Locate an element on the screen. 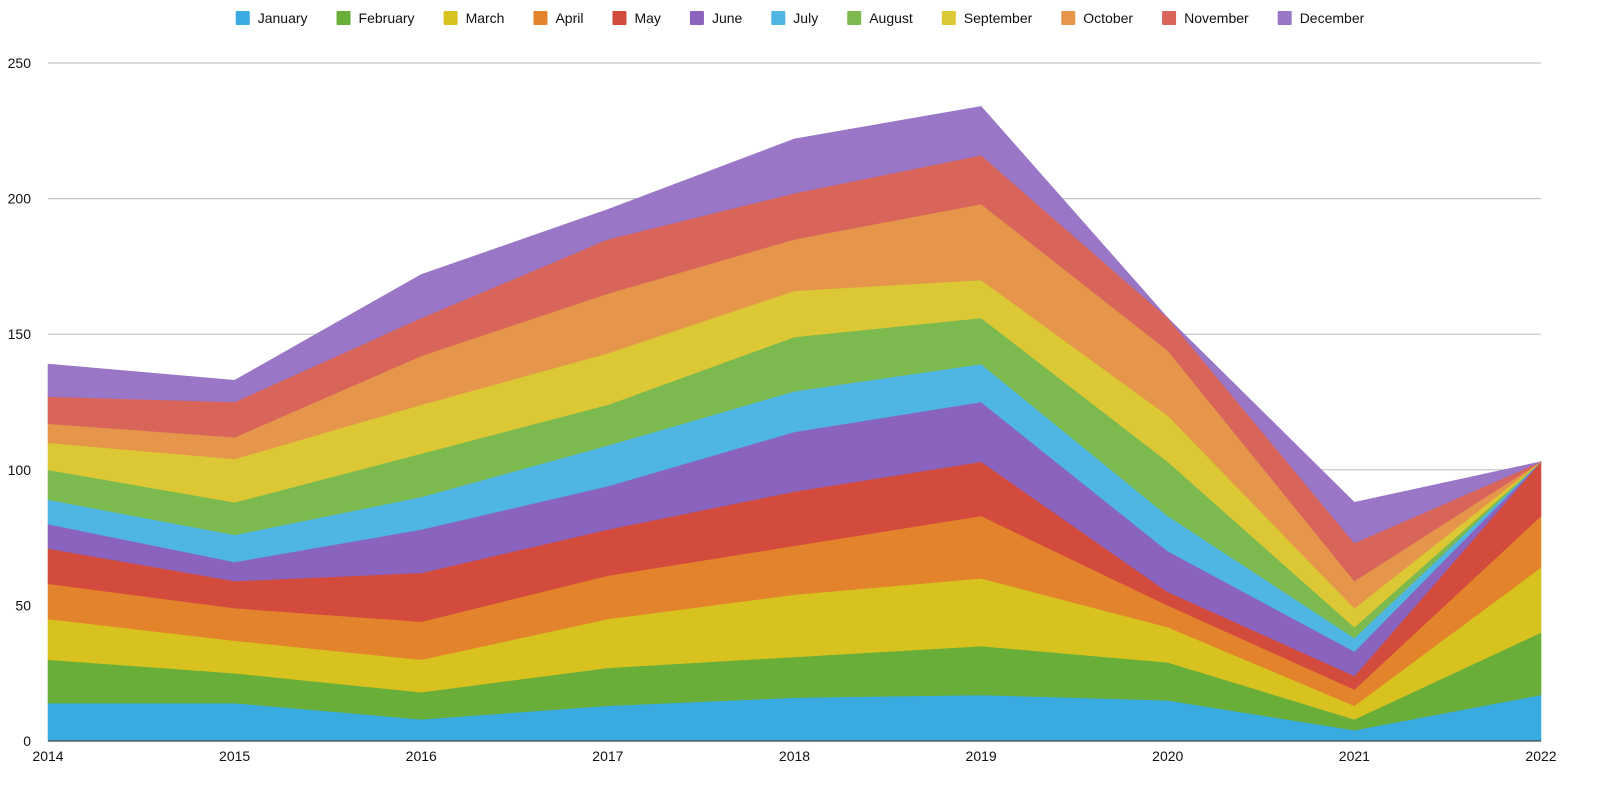  legend-item-november: November is located at coordinates (1205, 18).